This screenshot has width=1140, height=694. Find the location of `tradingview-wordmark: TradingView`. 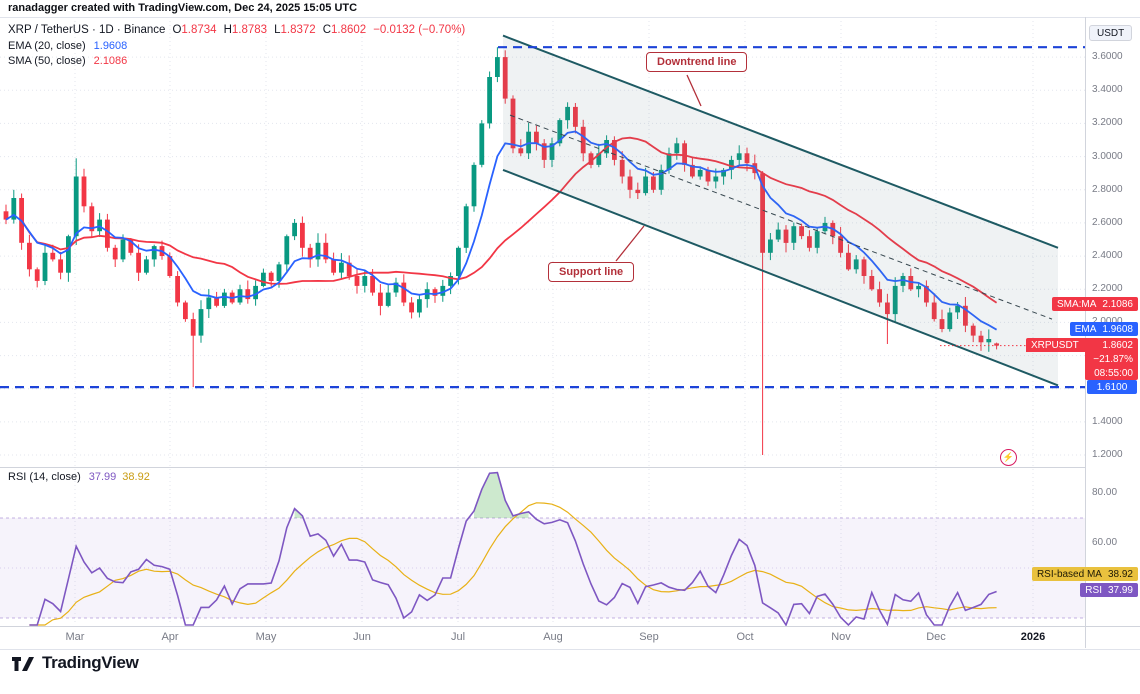

tradingview-wordmark: TradingView is located at coordinates (90, 662).